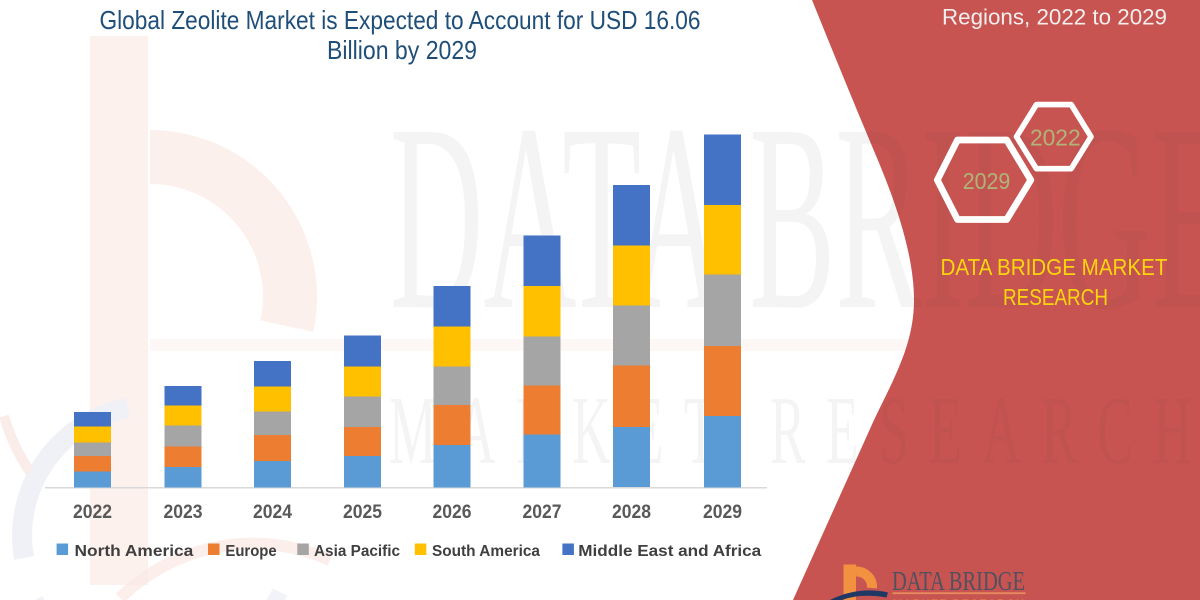 The image size is (1200, 600). What do you see at coordinates (958, 581) in the screenshot?
I see `svg-text: DATA BRIDGE` at bounding box center [958, 581].